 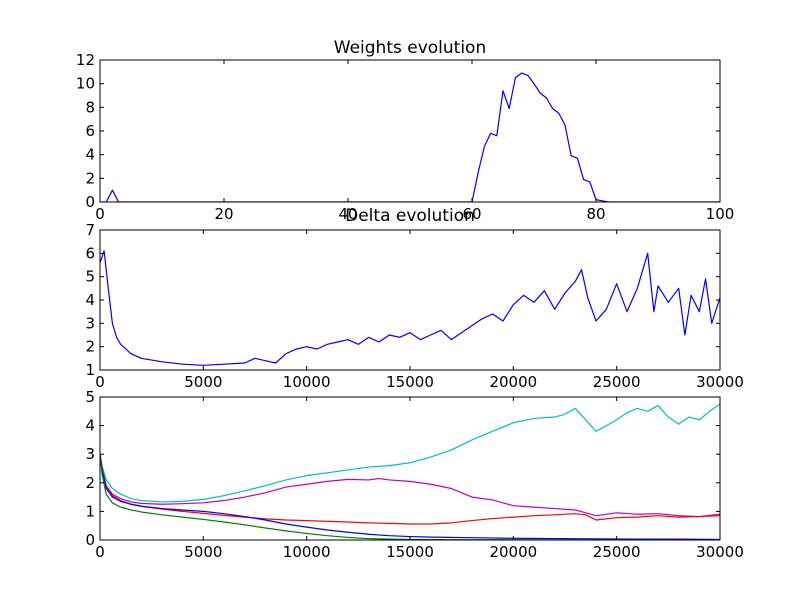 I want to click on subplot-metrics-xtick-label: 15000, so click(x=410, y=552).